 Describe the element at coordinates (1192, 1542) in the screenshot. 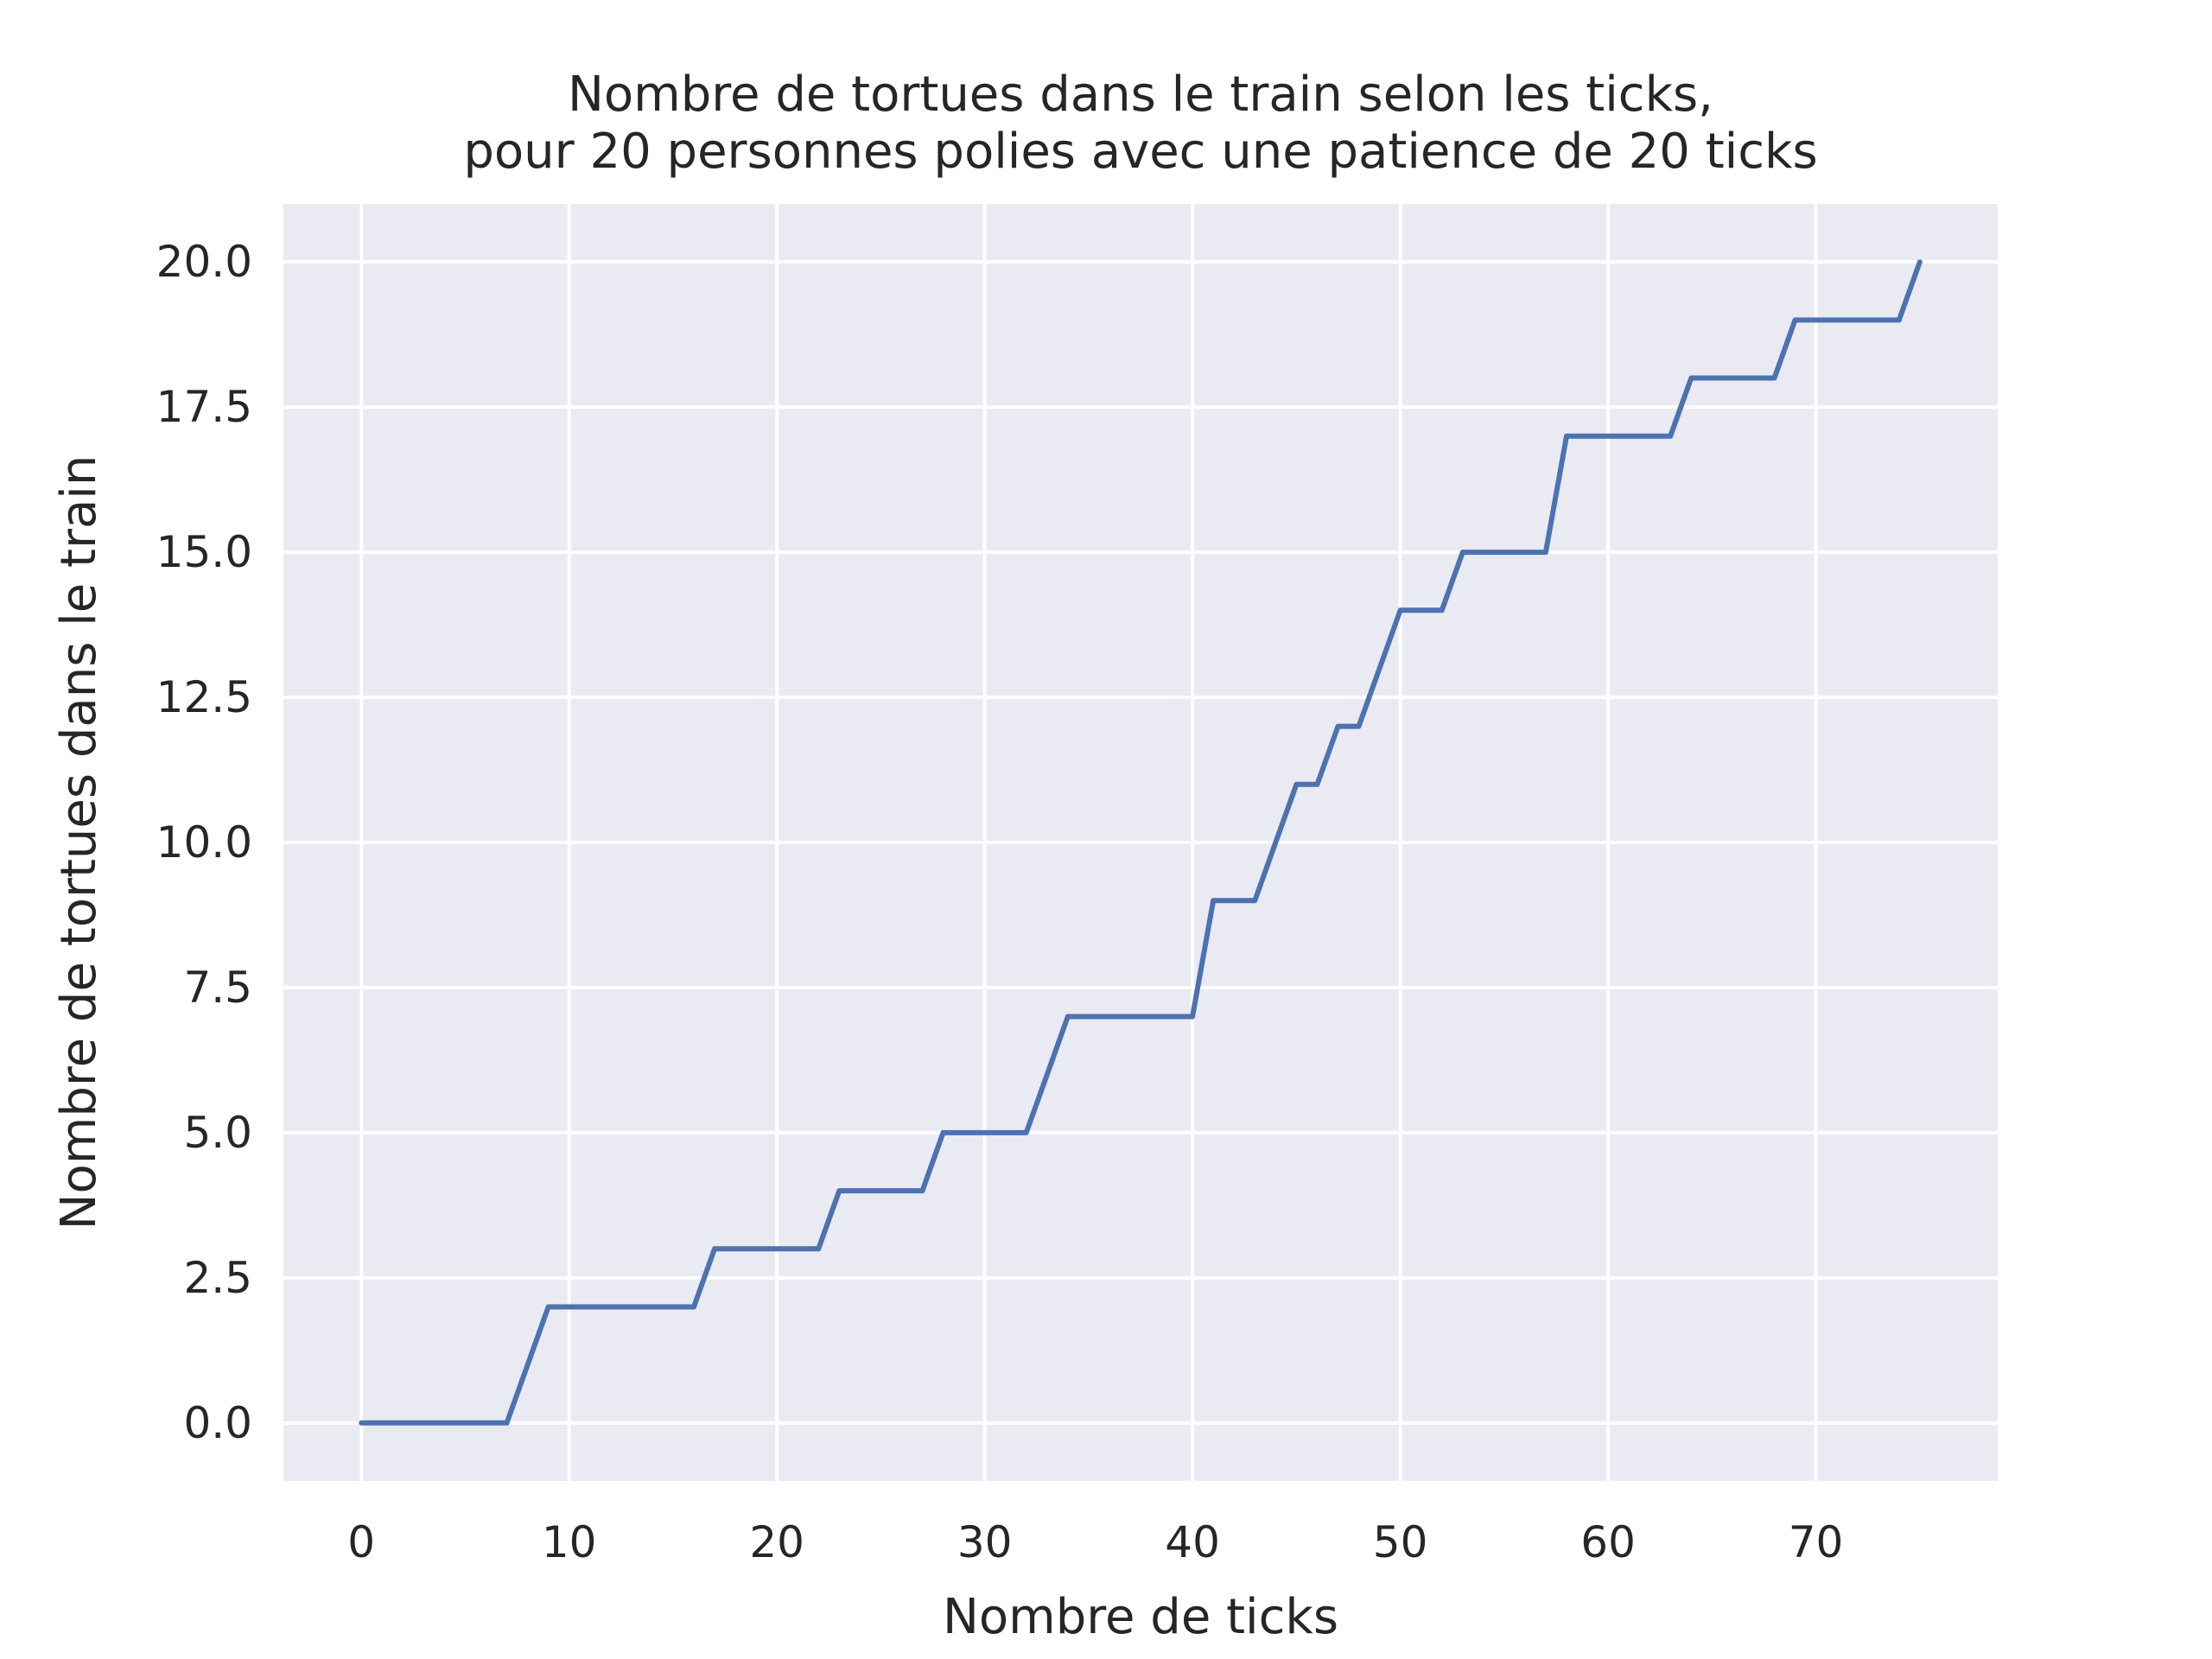

I see `x-tick-label: 40` at that location.